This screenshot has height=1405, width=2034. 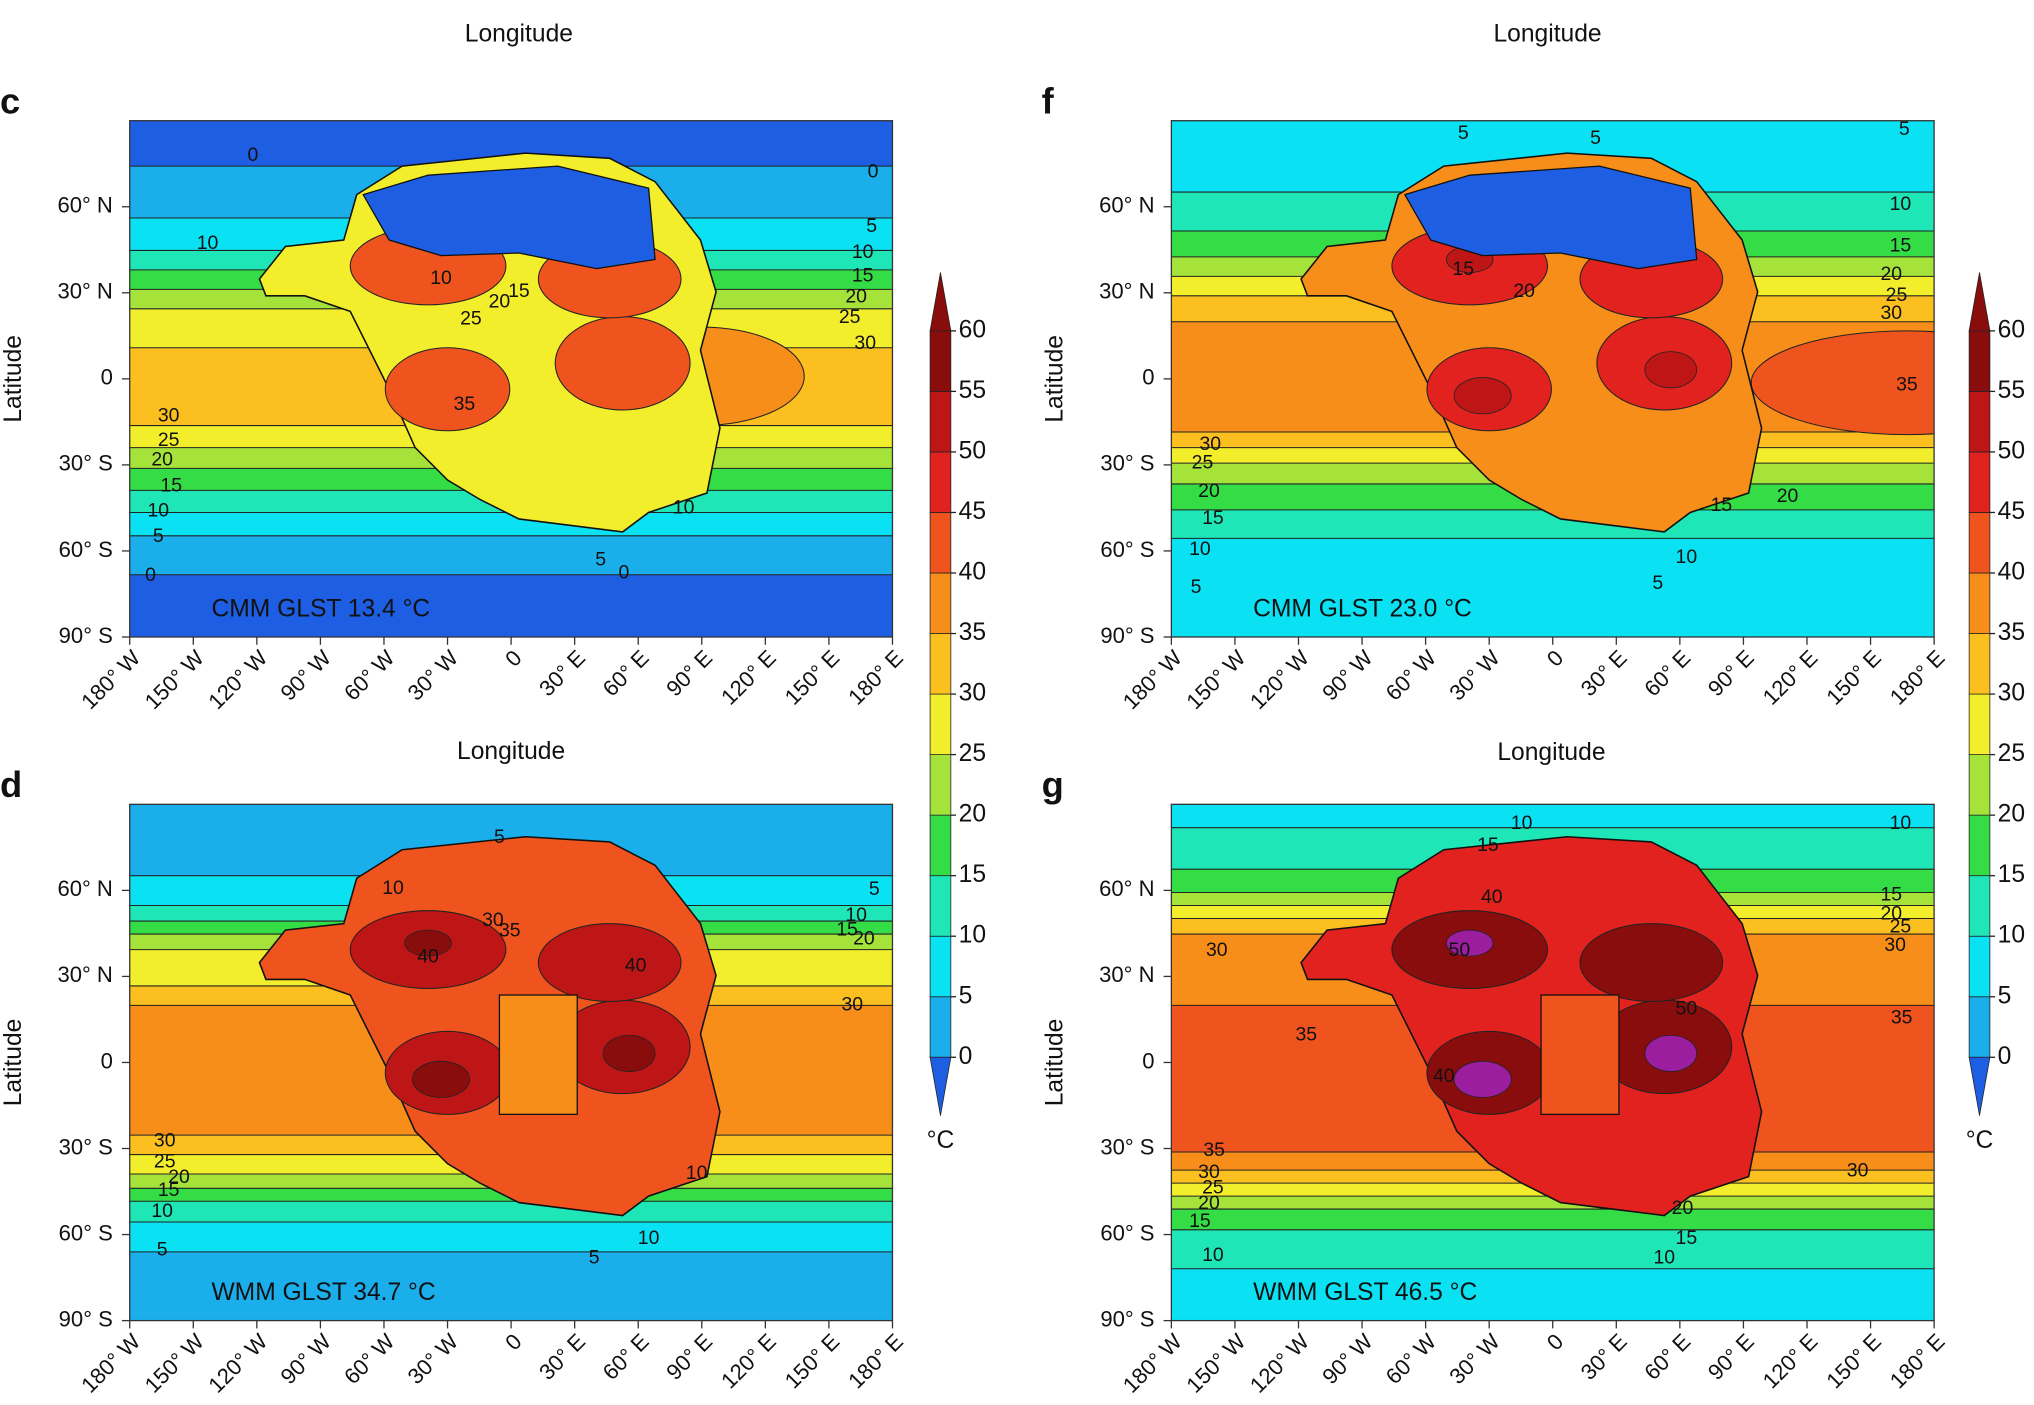 What do you see at coordinates (1474, 675) in the screenshot?
I see `x-tick-label: 30° W` at bounding box center [1474, 675].